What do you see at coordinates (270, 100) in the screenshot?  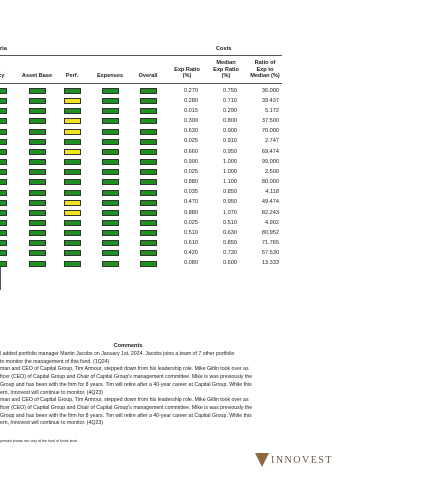 I see `cell-value: 39.437` at bounding box center [270, 100].